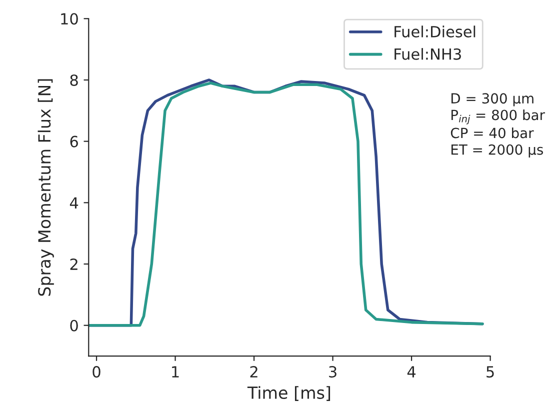 The width and height of the screenshot is (554, 414). What do you see at coordinates (332, 372) in the screenshot?
I see `x-tick-label: 3` at bounding box center [332, 372].